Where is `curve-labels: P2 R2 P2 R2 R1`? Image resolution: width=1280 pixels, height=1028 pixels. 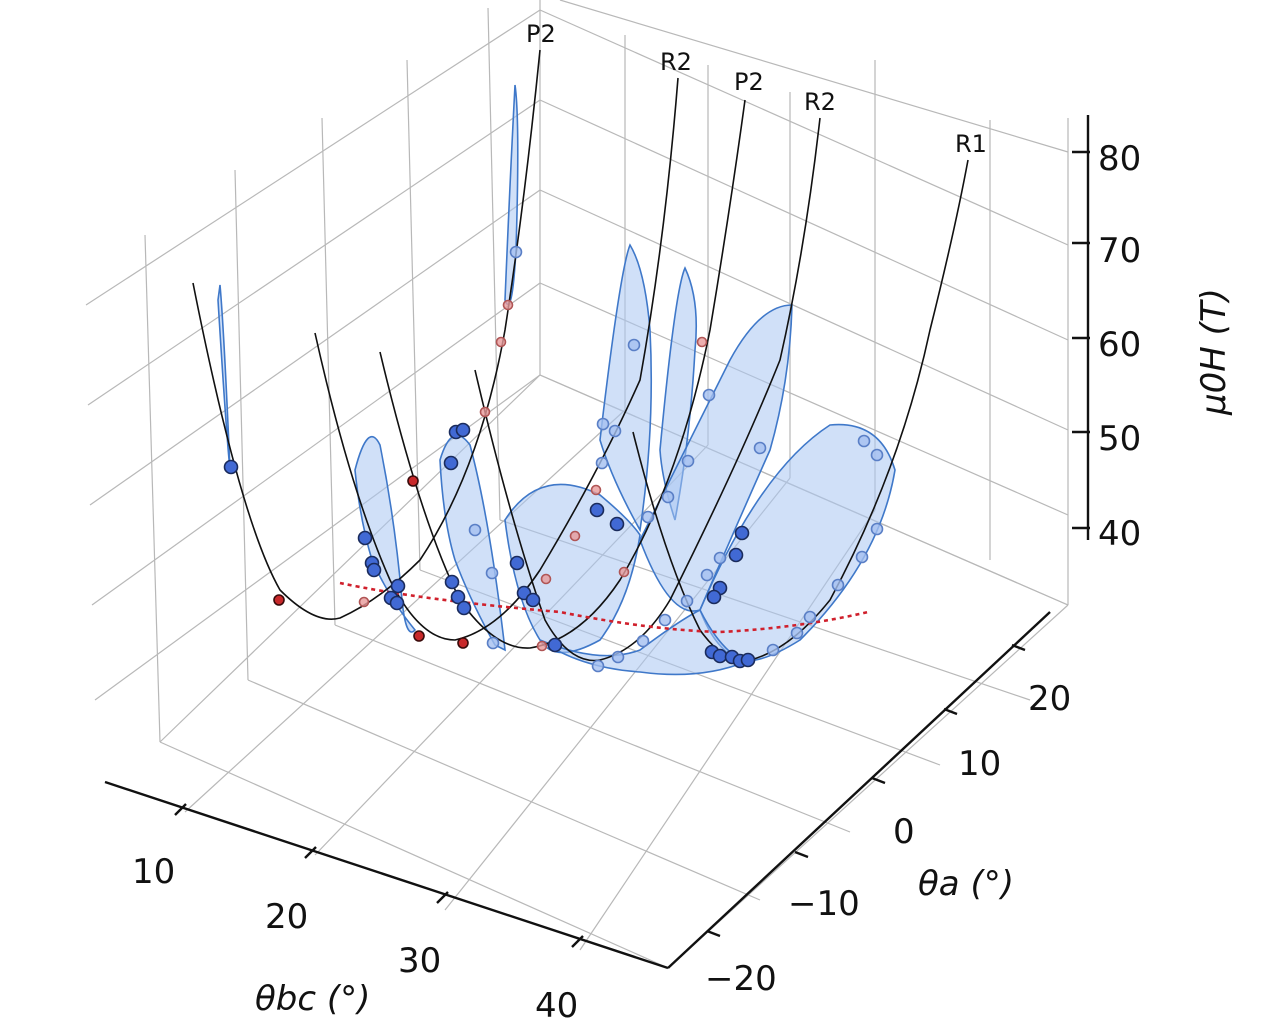
curve-labels: P2 R2 P2 R2 R1 is located at coordinates (756, 89).